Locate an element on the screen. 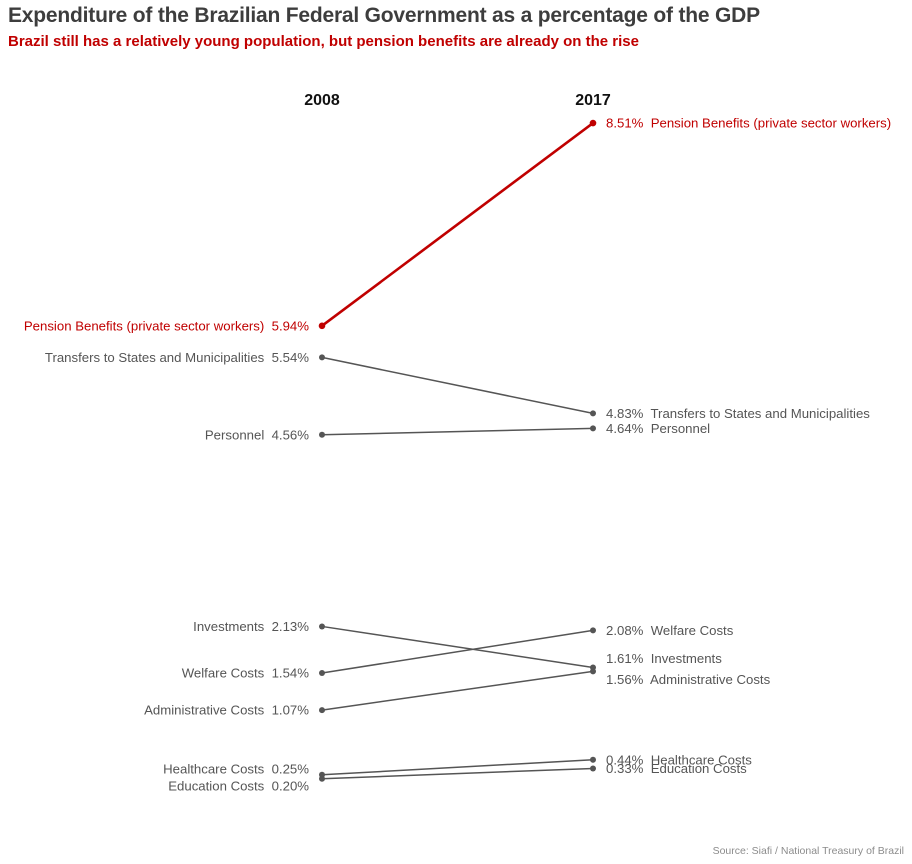 The image size is (912, 864). label-2017-administrative-costs: 1.56% Administrative Costs is located at coordinates (688, 679).